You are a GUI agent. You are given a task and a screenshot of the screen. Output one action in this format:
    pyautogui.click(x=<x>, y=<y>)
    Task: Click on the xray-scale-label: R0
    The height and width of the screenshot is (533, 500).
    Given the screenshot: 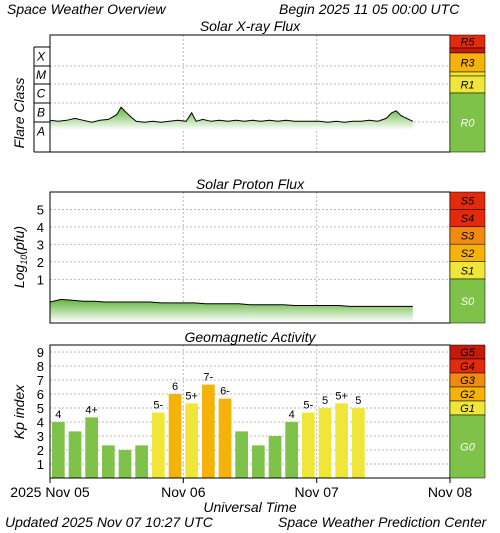 What is the action you would take?
    pyautogui.click(x=467, y=124)
    